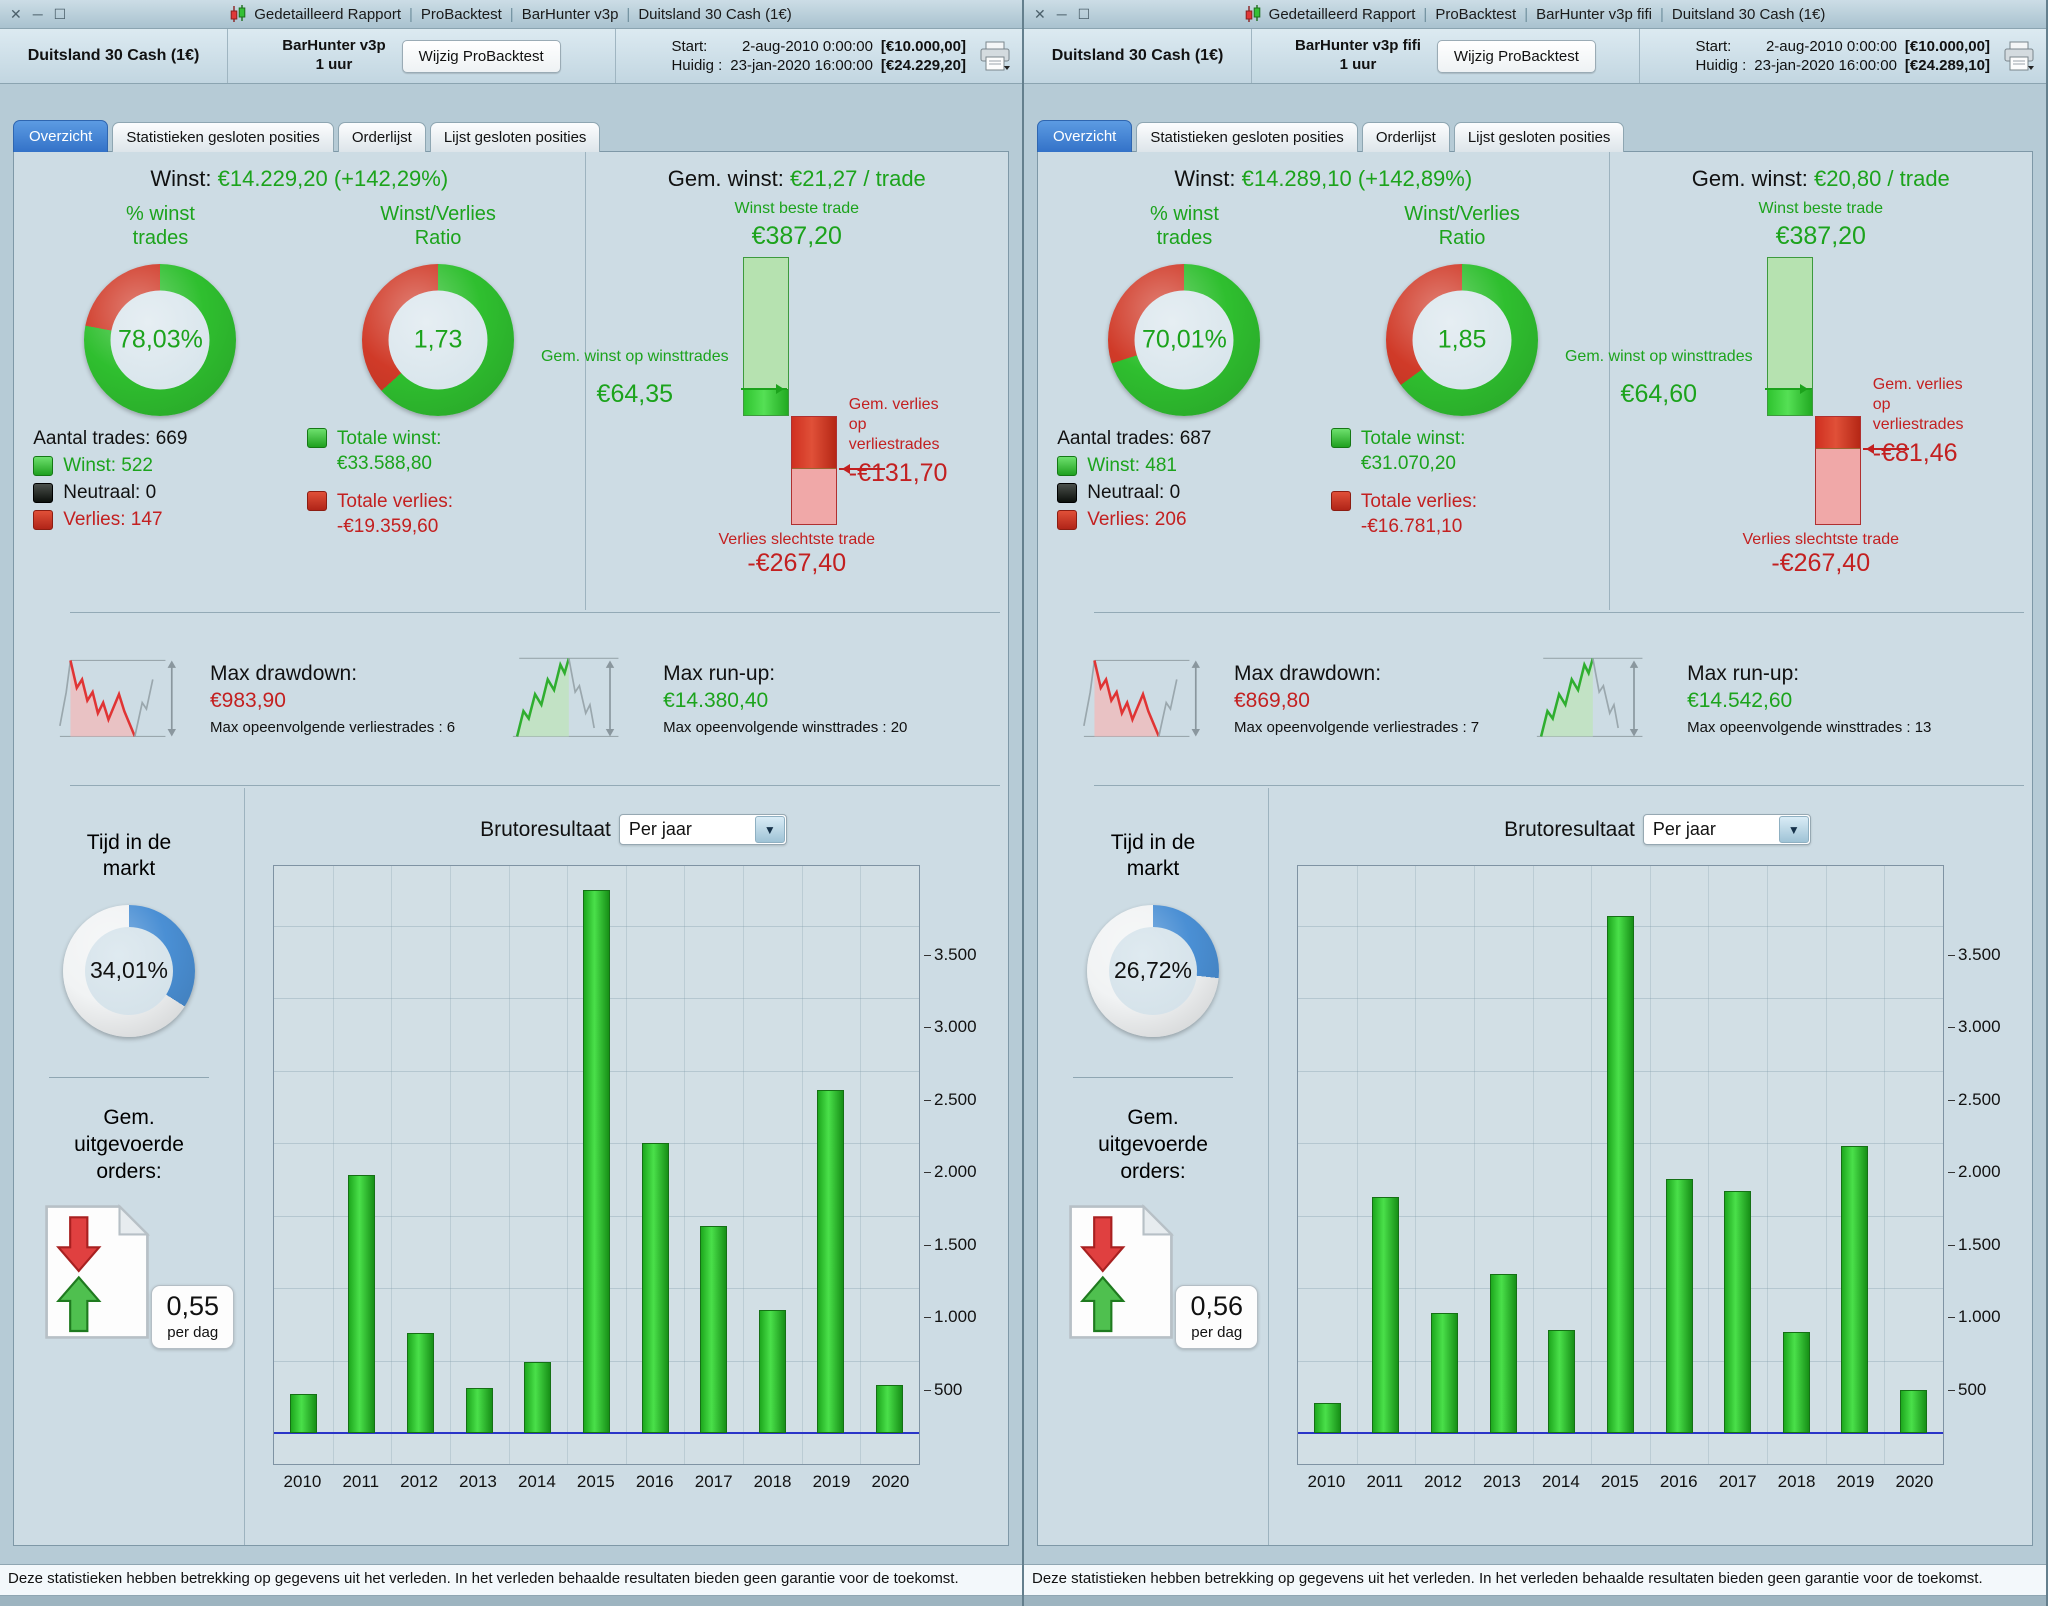  What do you see at coordinates (950, 1172) in the screenshot?
I see `y-axis-label: 2.000` at bounding box center [950, 1172].